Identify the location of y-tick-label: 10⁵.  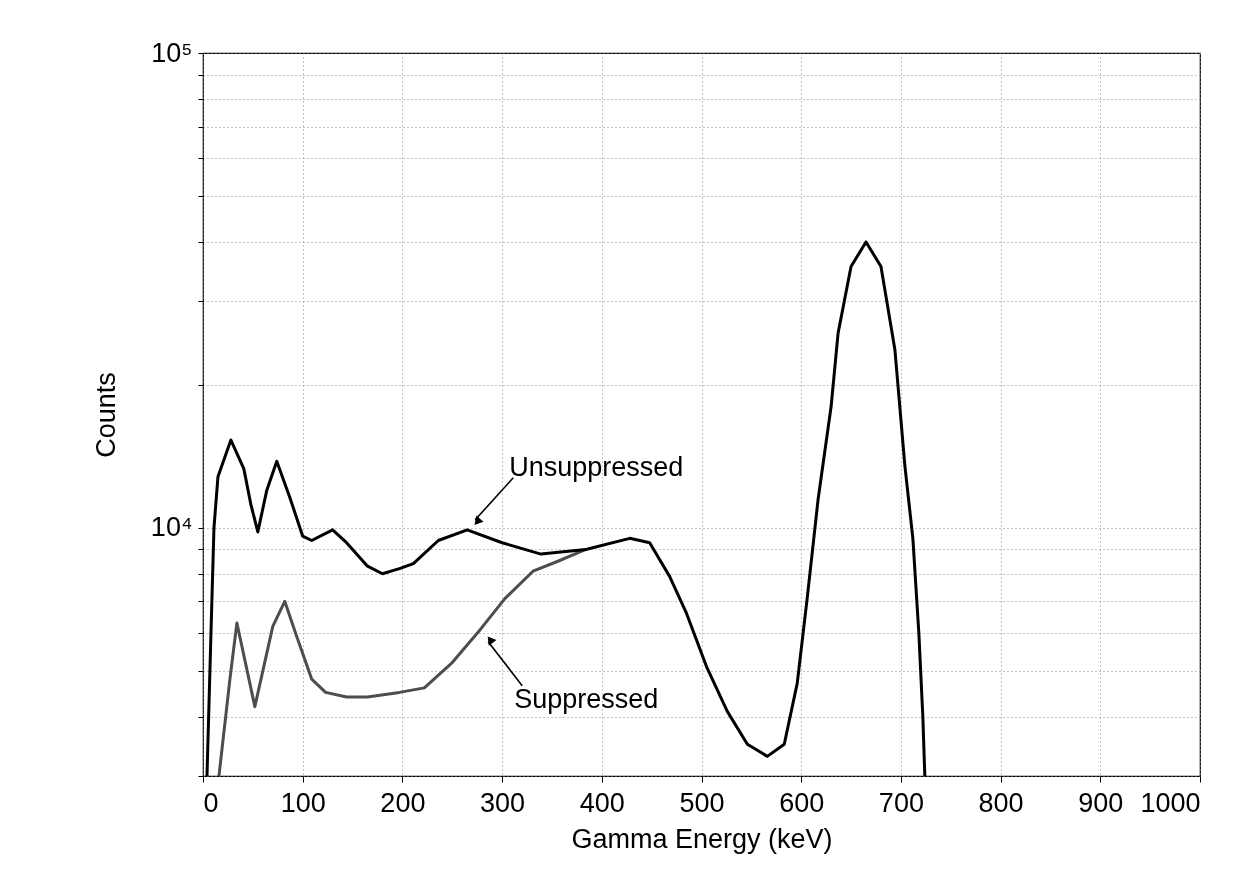
(172, 52).